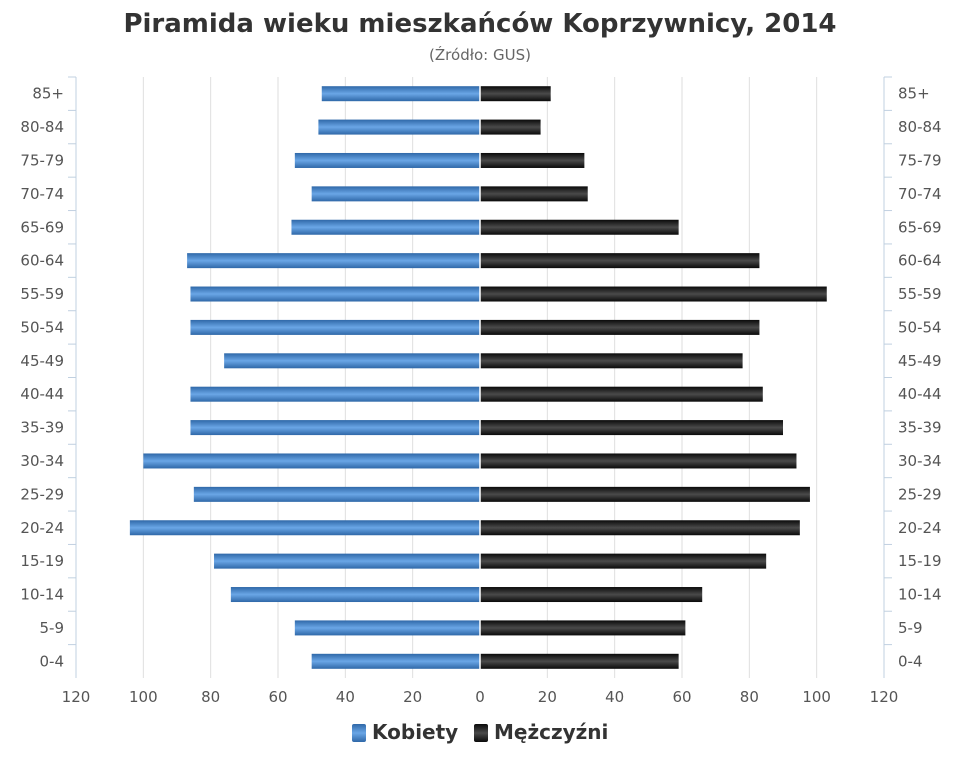 This screenshot has height=768, width=960. I want to click on category-label-left: 25-29, so click(42, 494).